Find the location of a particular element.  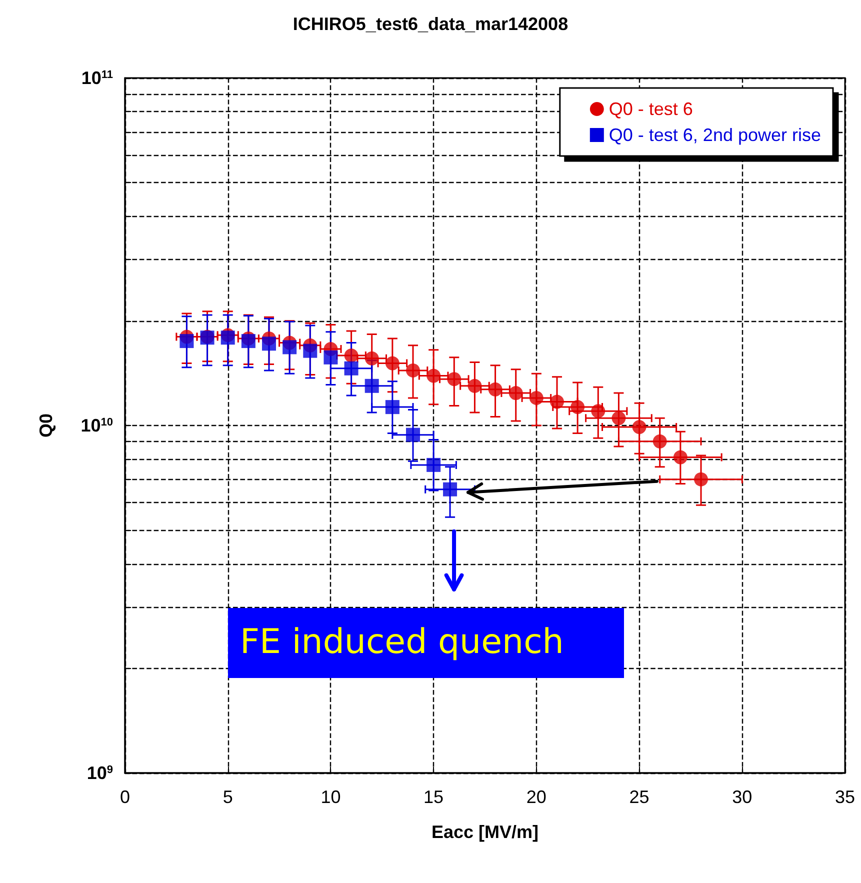

x-tick-label: 30 is located at coordinates (742, 797).